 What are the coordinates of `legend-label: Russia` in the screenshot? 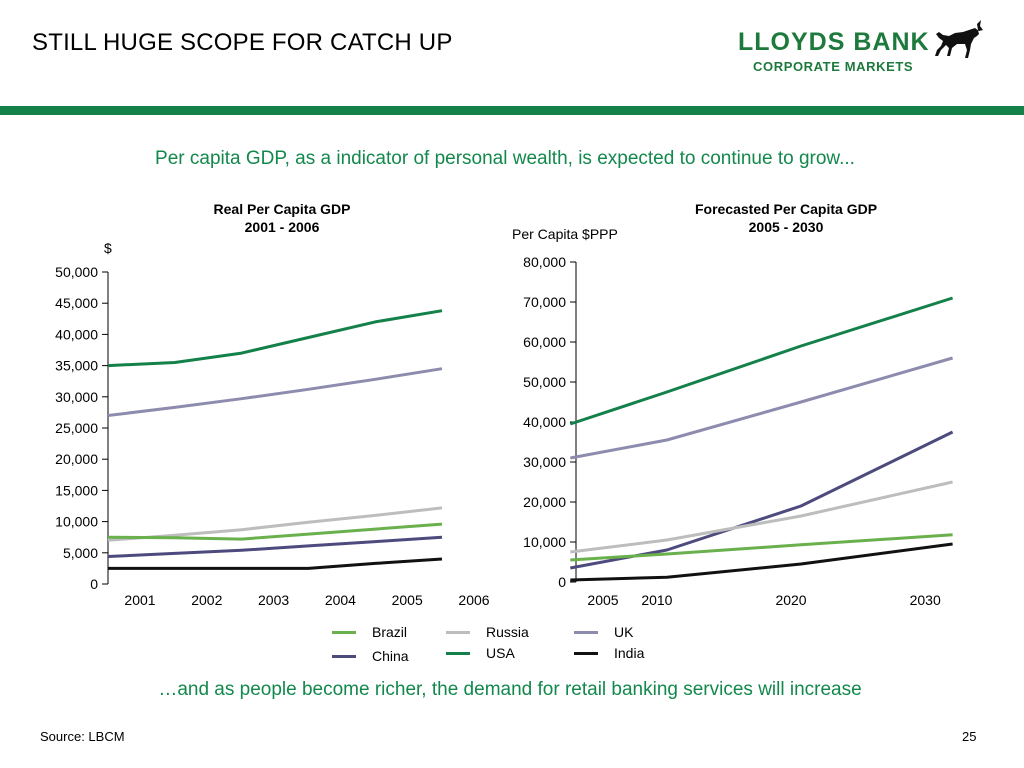 It's located at (507, 632).